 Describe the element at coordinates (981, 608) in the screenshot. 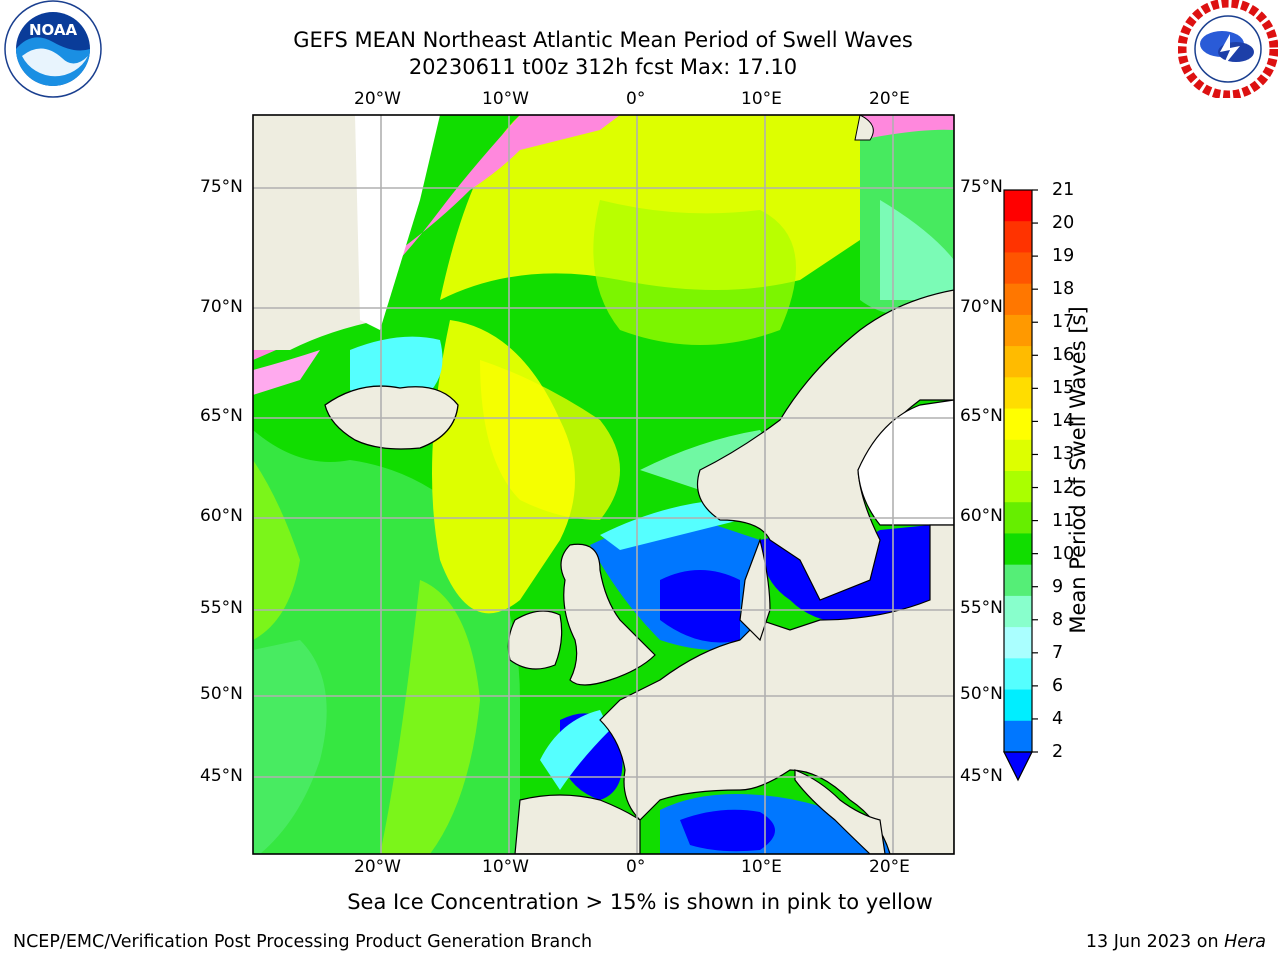

I see `lat-label-right-55n: 55°N` at that location.